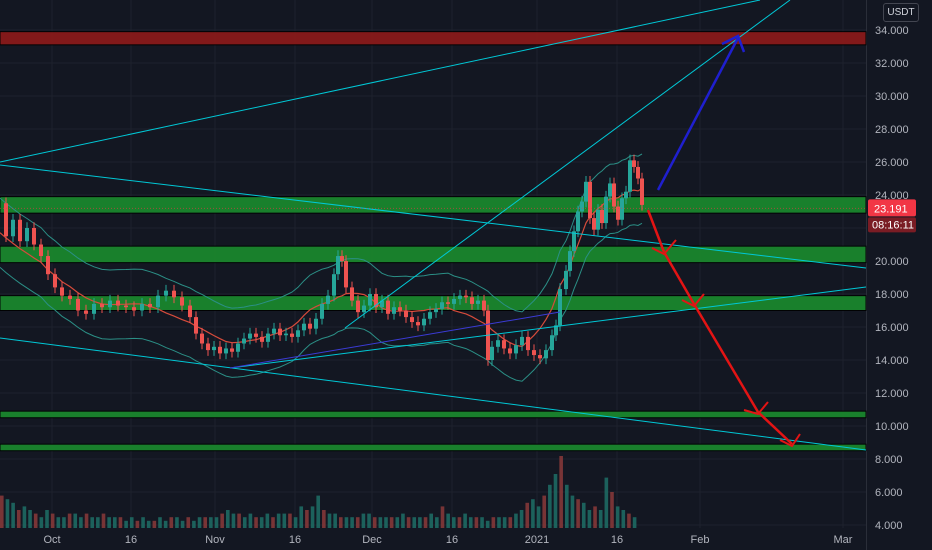 This screenshot has width=932, height=550. I want to click on time-axis-labels: Oct 16 Nov 16 Dec 16 2021 16 Feb Mar, so click(447, 540).